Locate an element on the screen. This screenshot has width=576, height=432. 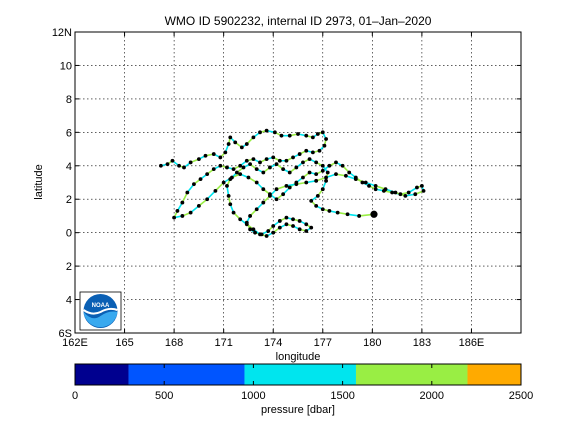
y-tick-label: 2 is located at coordinates (69, 267).